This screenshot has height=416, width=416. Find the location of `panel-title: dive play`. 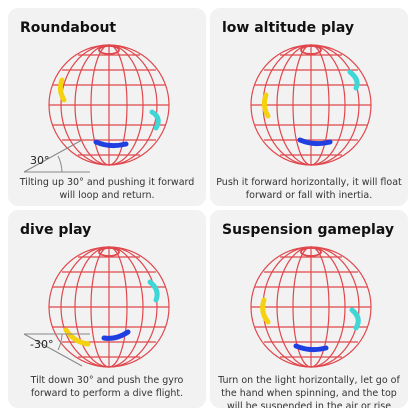

panel-title: dive play is located at coordinates (56, 230).